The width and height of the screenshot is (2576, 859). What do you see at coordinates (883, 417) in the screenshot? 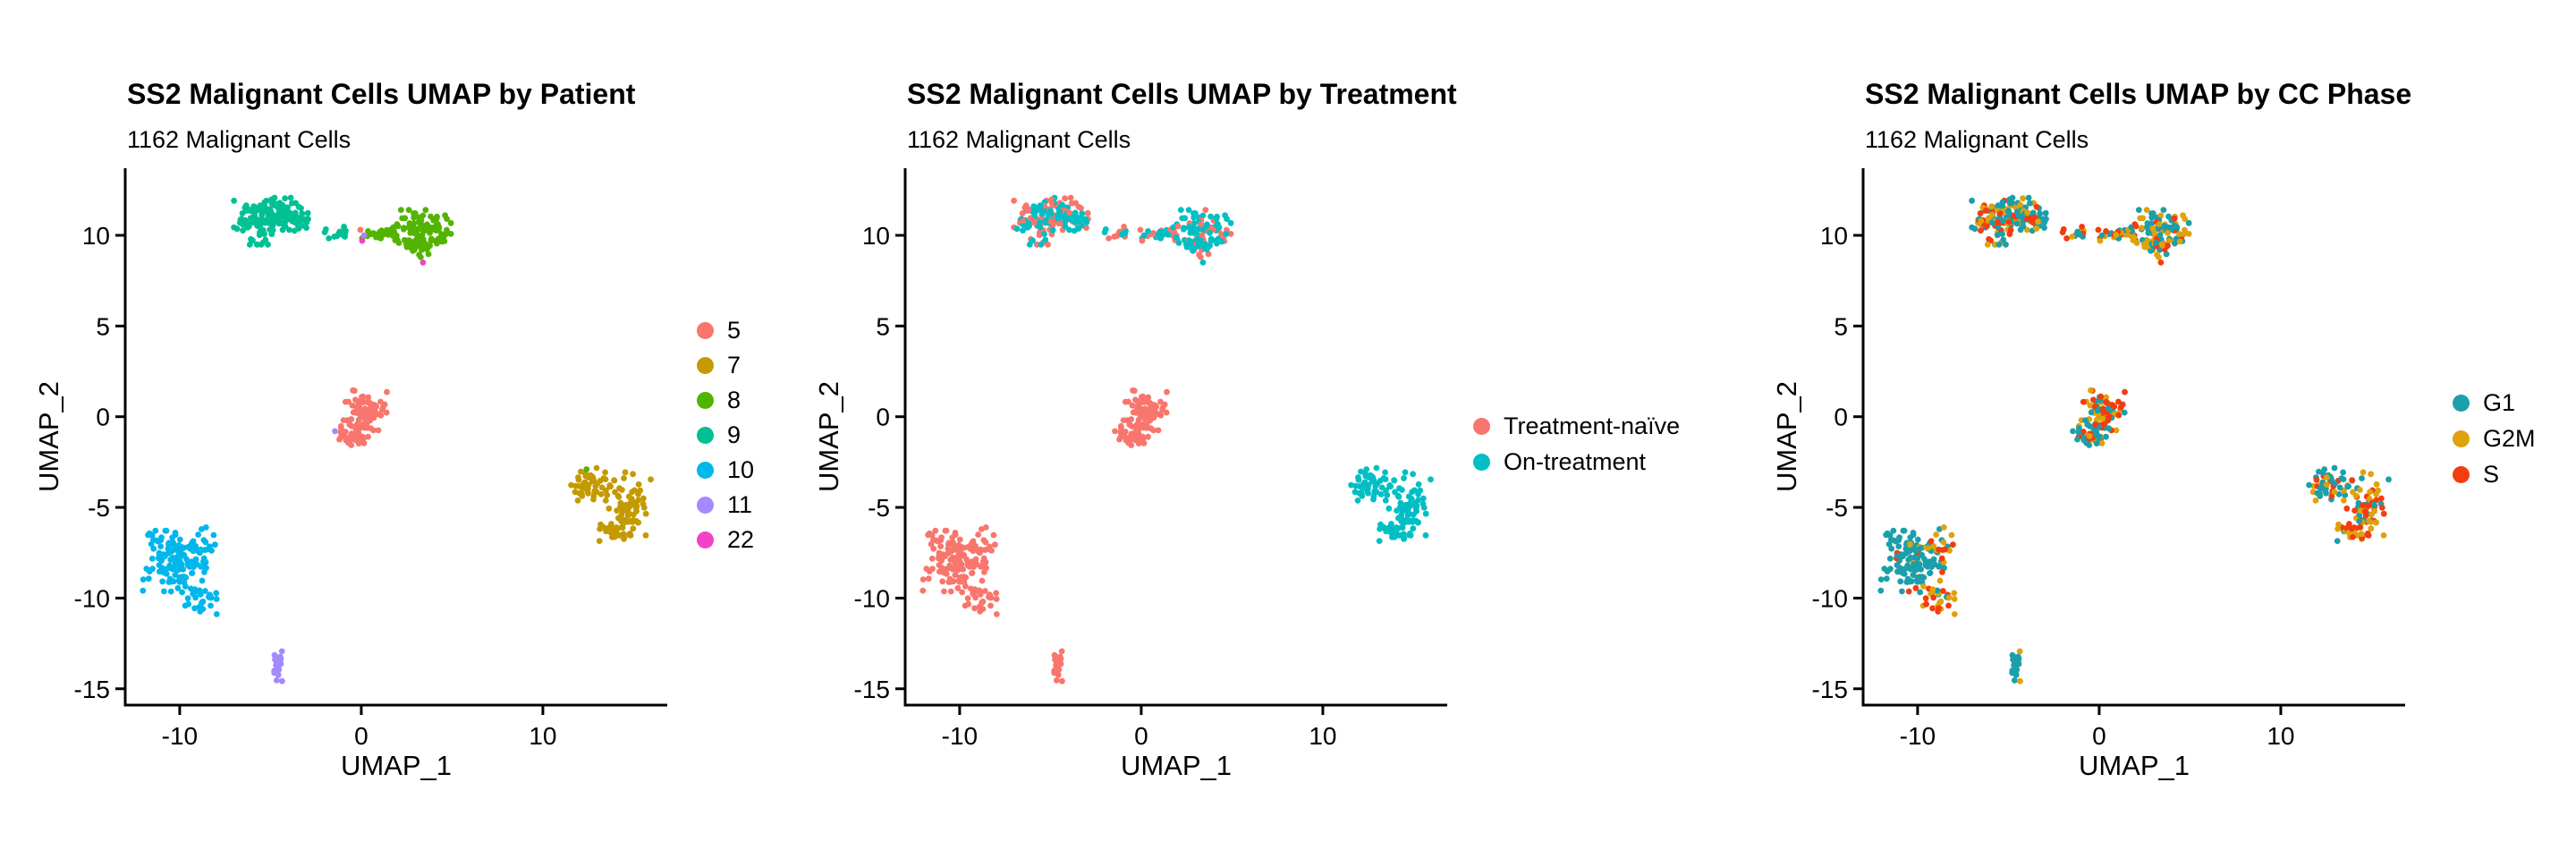
I see `y-tick-label: 0` at bounding box center [883, 417].